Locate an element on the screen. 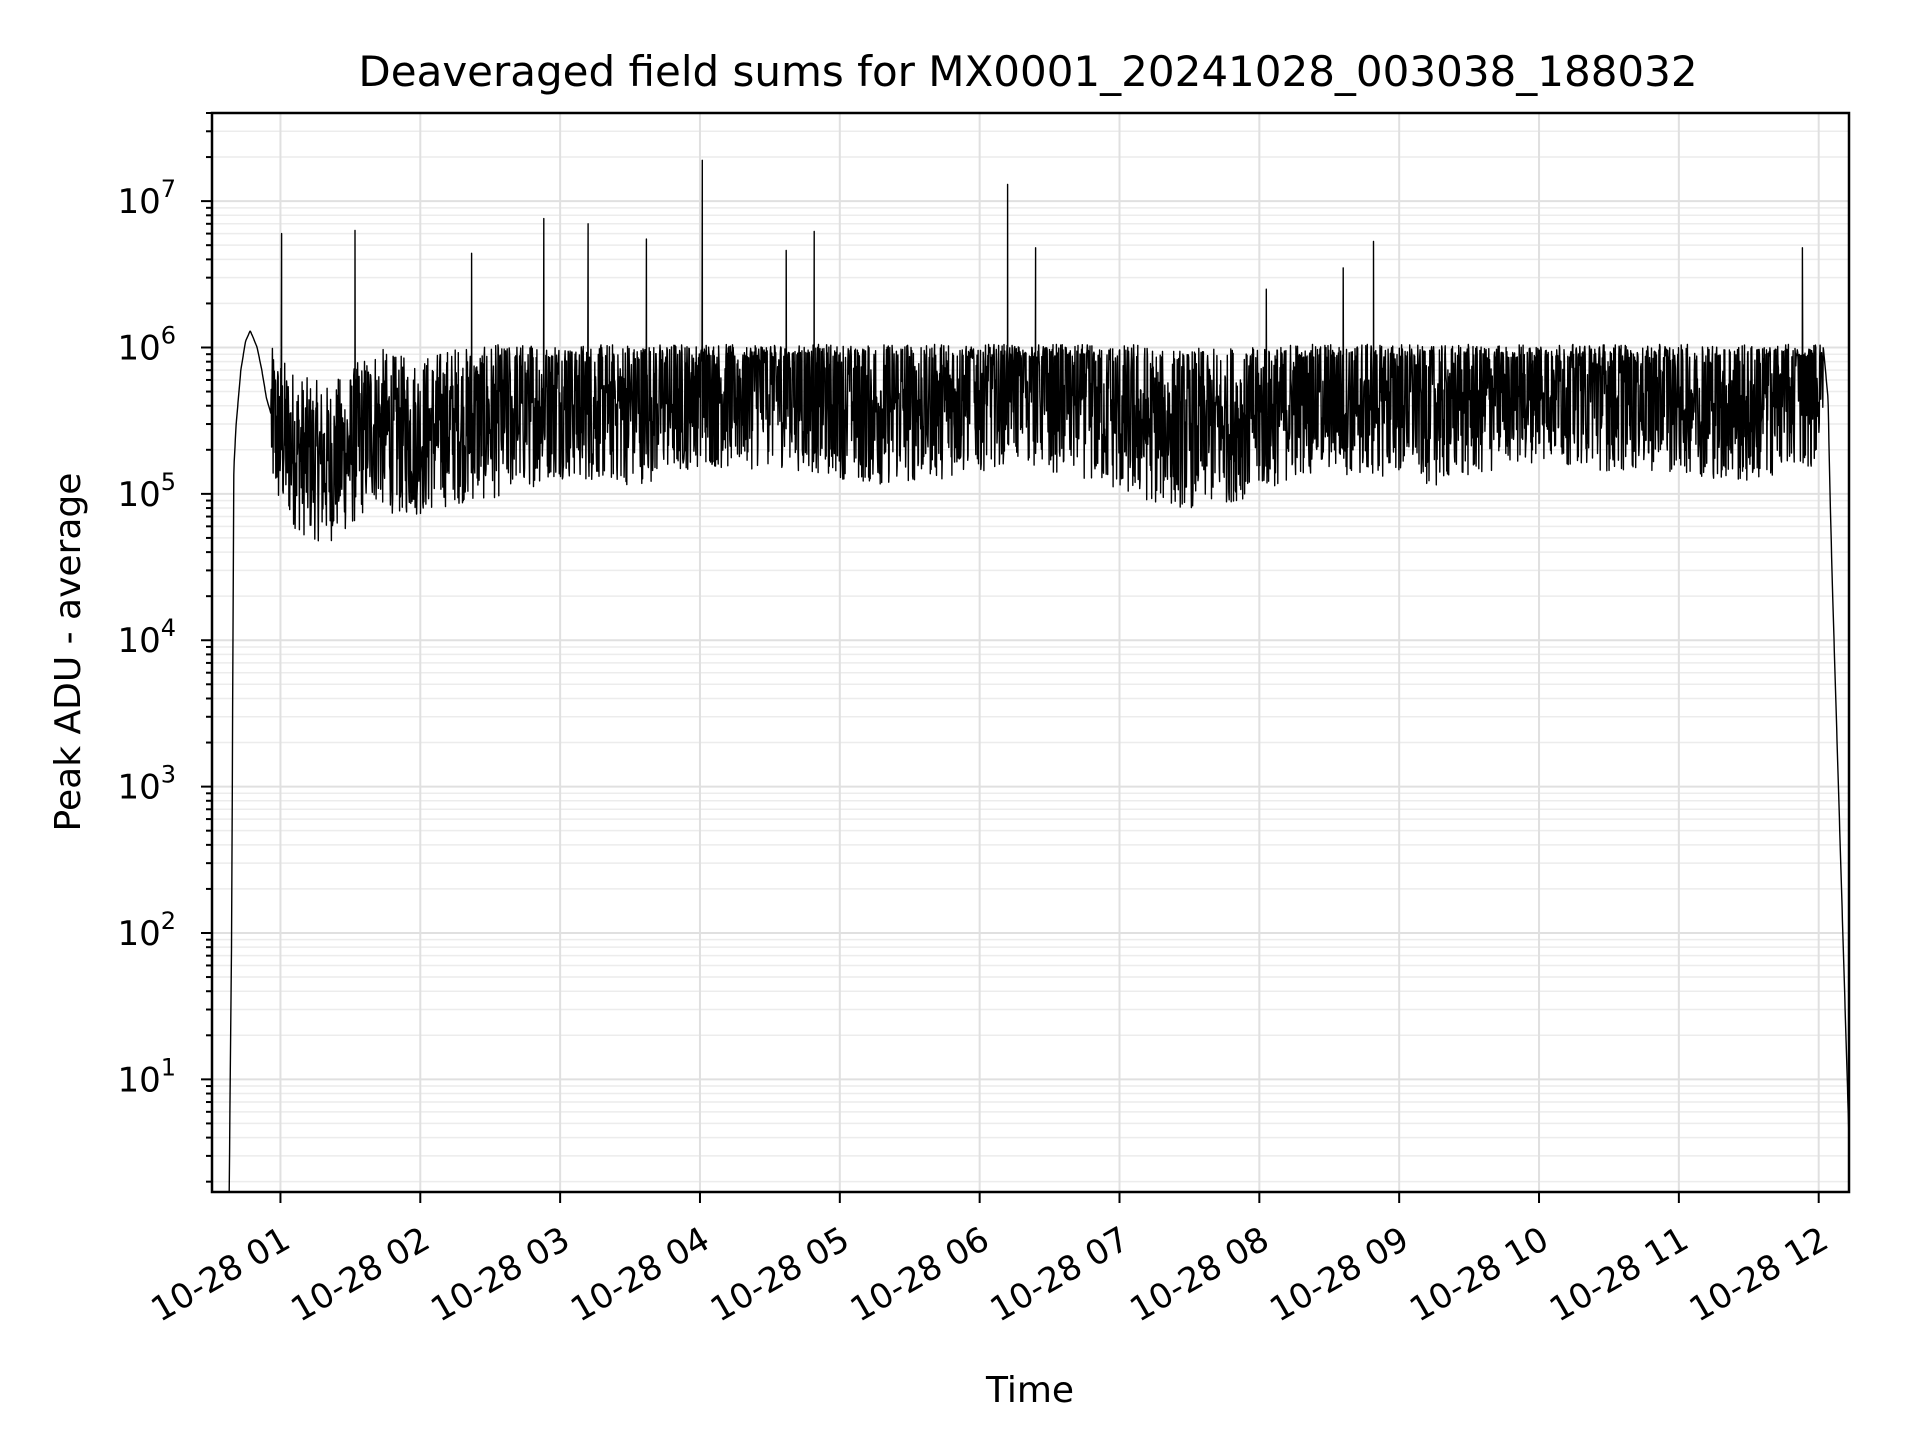 The image size is (1920, 1440). x-tick-label: 10-28 05 is located at coordinates (780, 1274).